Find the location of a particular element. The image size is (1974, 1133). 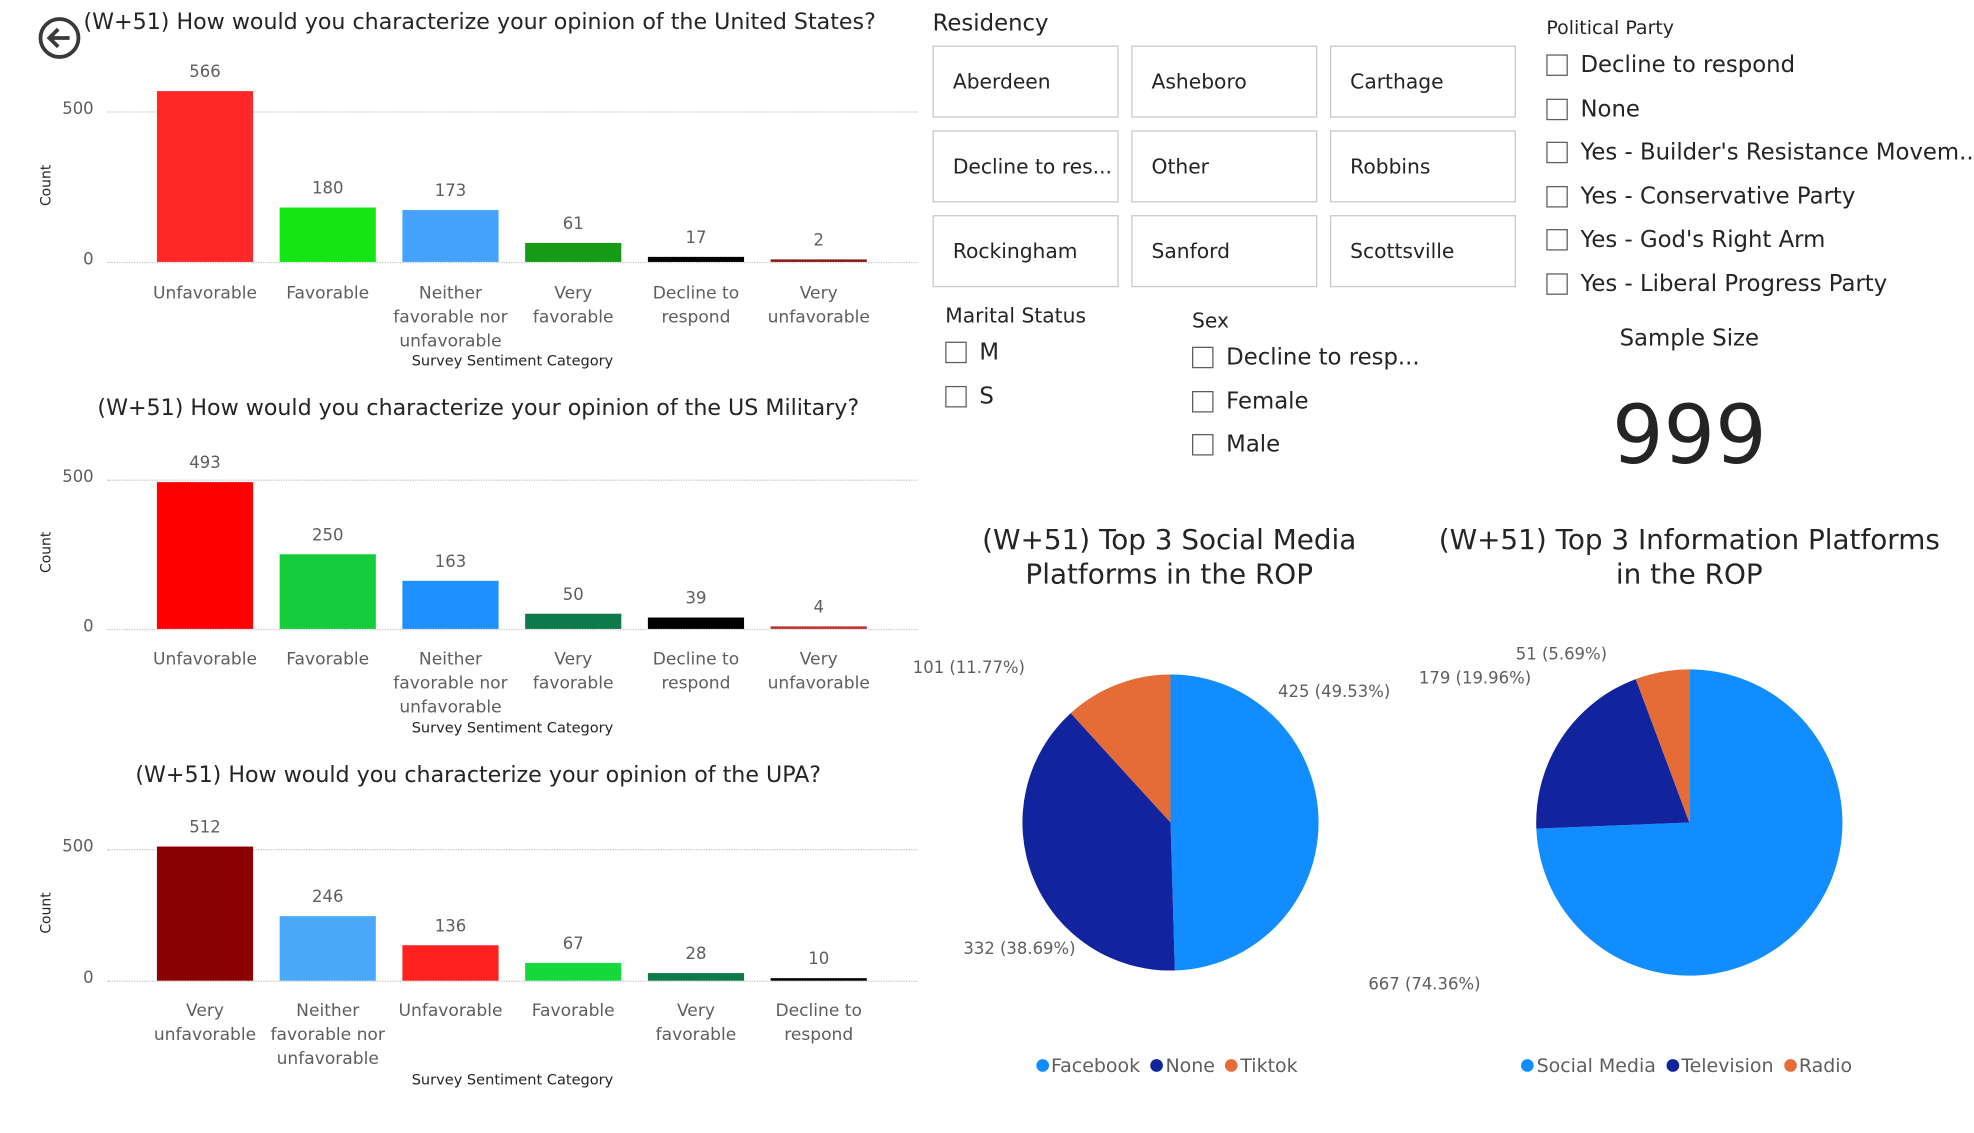

data-label: 61 is located at coordinates (573, 225).